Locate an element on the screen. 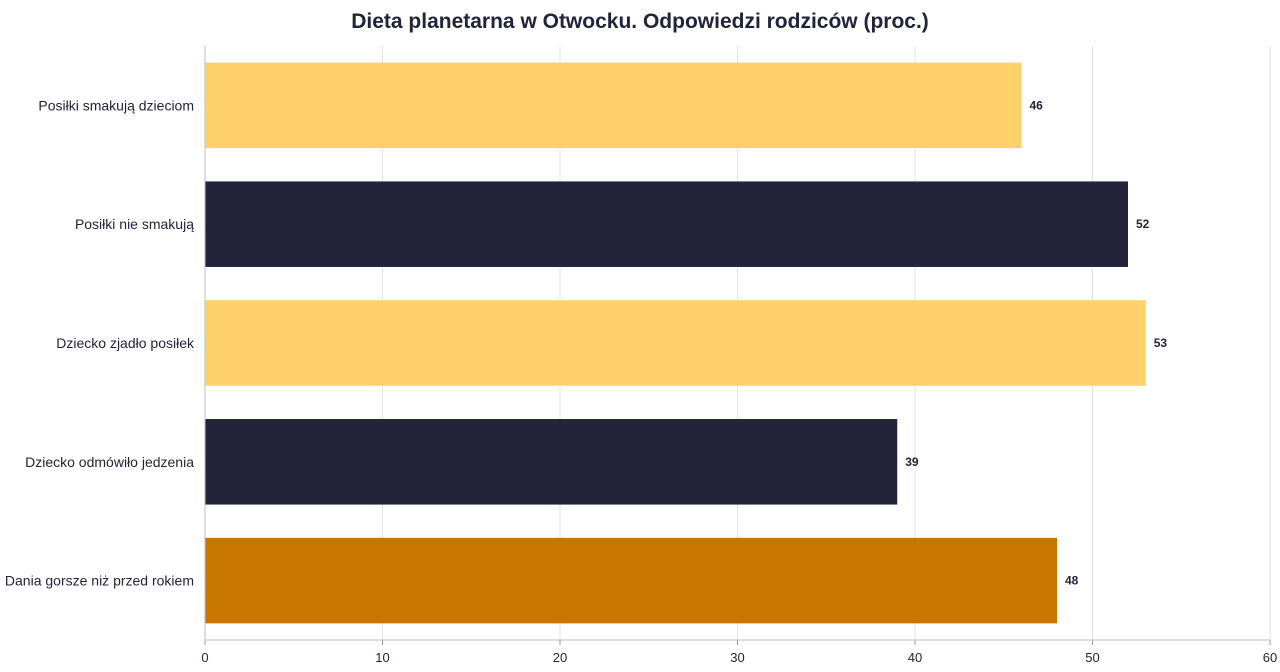 This screenshot has width=1280, height=672. x-tick-label: 40 is located at coordinates (915, 657).